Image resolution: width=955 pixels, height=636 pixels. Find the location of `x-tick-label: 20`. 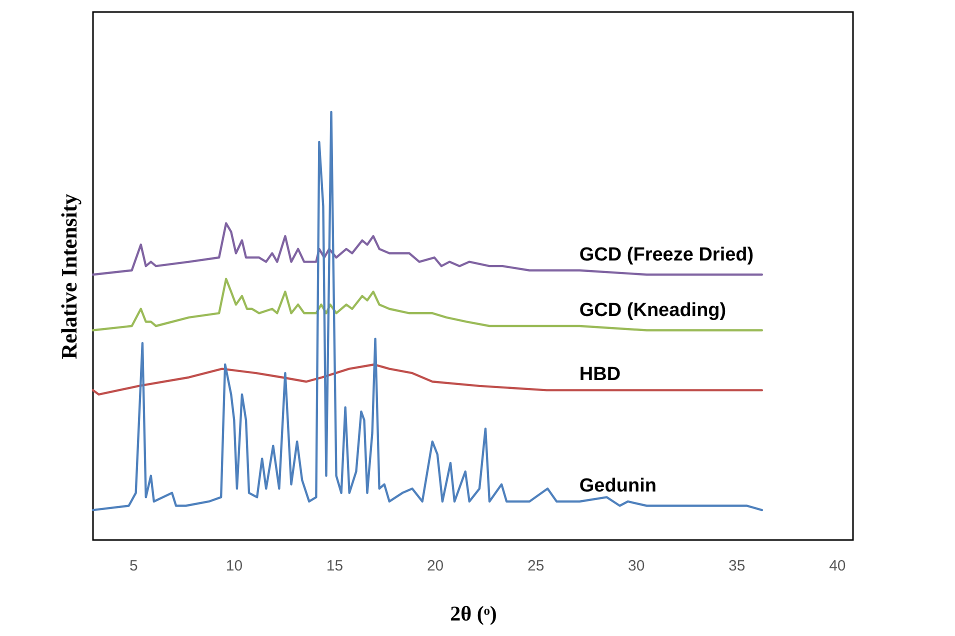

x-tick-label: 20 is located at coordinates (435, 566).